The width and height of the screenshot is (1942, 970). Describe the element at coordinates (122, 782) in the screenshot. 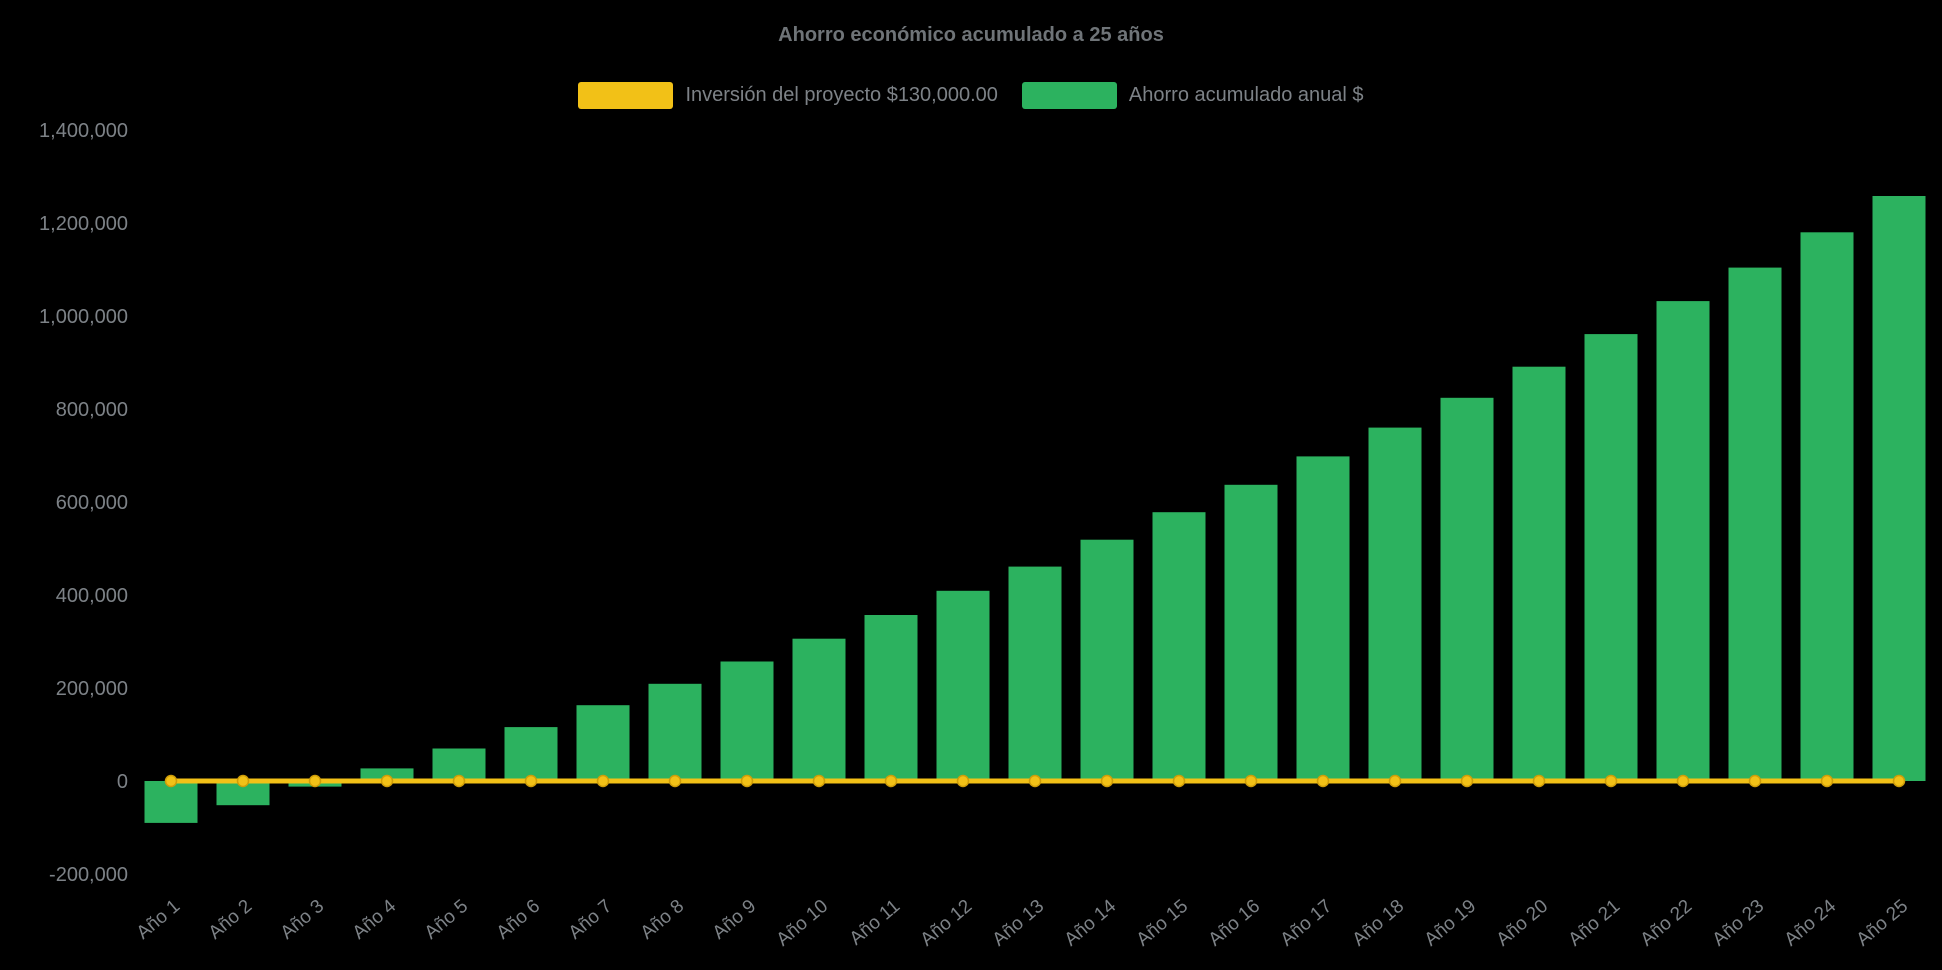

I see `y-tick-label-0: 0` at that location.